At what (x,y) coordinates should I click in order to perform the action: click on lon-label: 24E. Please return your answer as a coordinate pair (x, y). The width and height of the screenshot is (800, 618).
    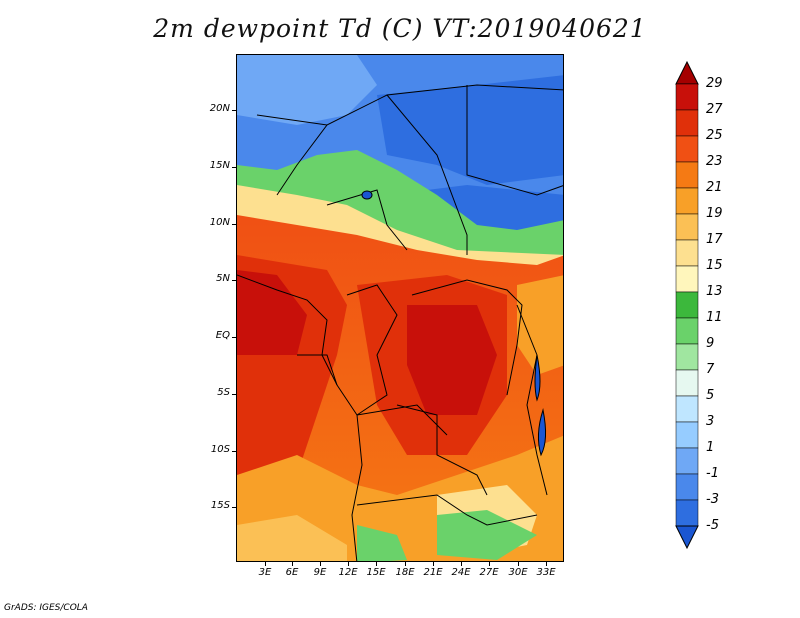
    Looking at the image, I should click on (461, 572).